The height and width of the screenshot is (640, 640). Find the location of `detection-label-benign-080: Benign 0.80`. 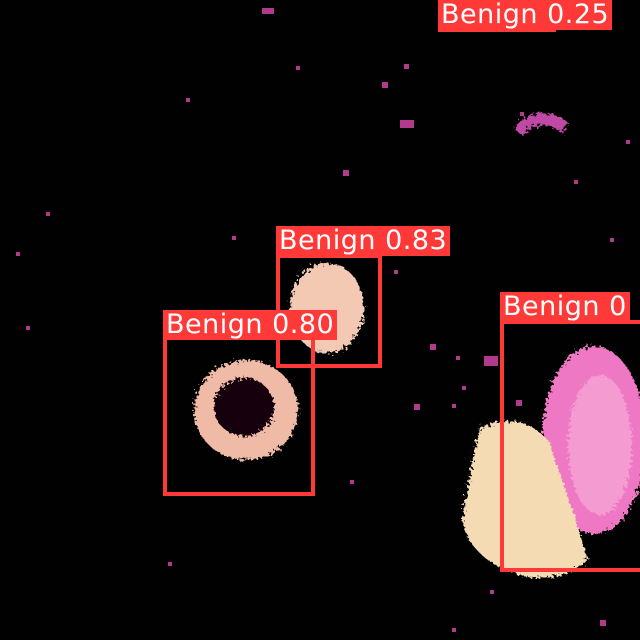

detection-label-benign-080: Benign 0.80 is located at coordinates (250, 325).